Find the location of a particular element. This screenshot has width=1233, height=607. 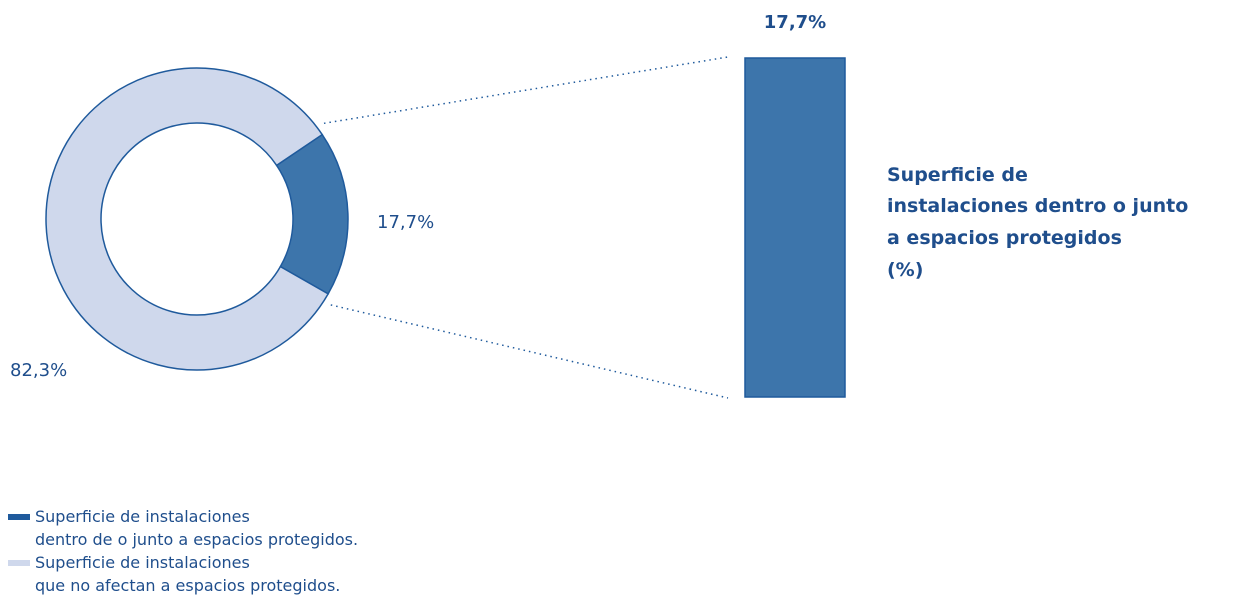

connector-line-top is located at coordinates (526, 90).